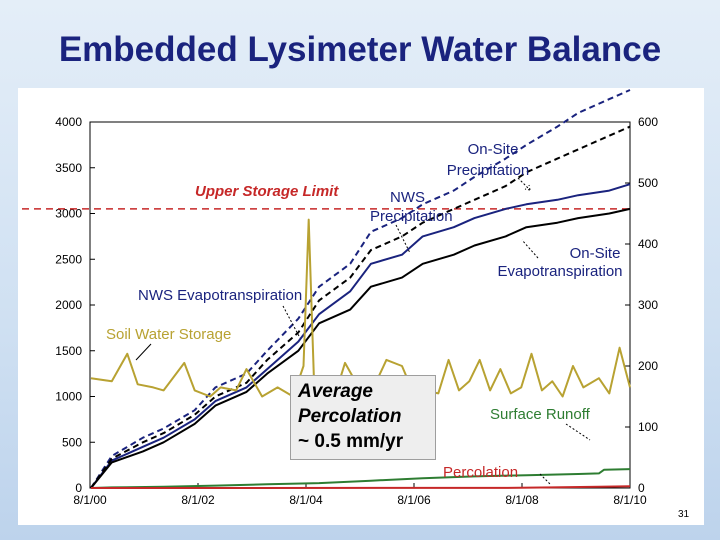  What do you see at coordinates (350, 416) in the screenshot?
I see `percolation-box-line2: Percolation` at bounding box center [350, 416].